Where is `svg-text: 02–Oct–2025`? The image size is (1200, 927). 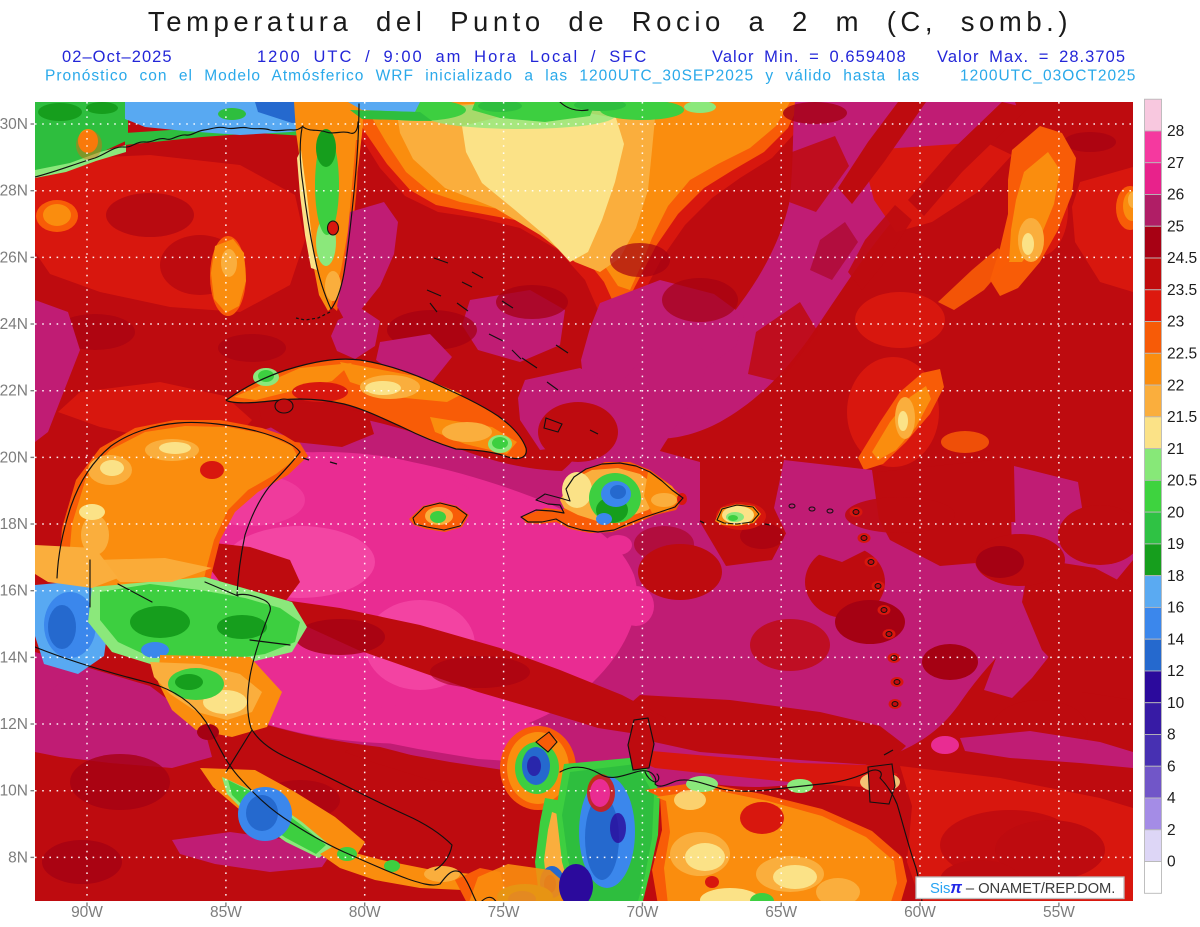 svg-text: 02–Oct–2025 is located at coordinates (117, 57).